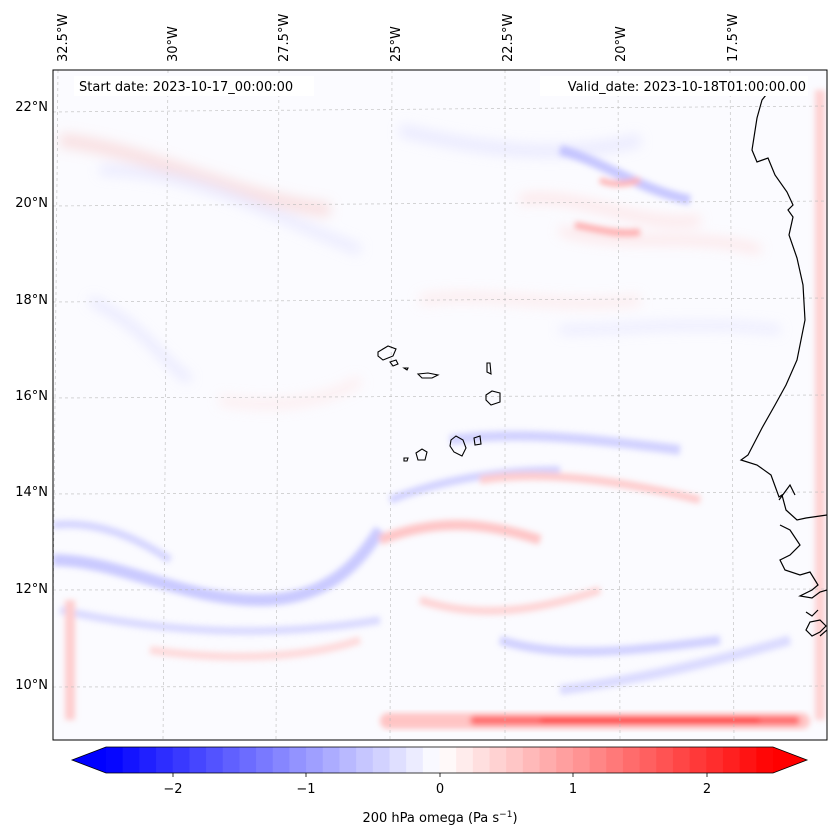 The image size is (837, 839). Describe the element at coordinates (31, 589) in the screenshot. I see `lat-label: 12°N` at that location.